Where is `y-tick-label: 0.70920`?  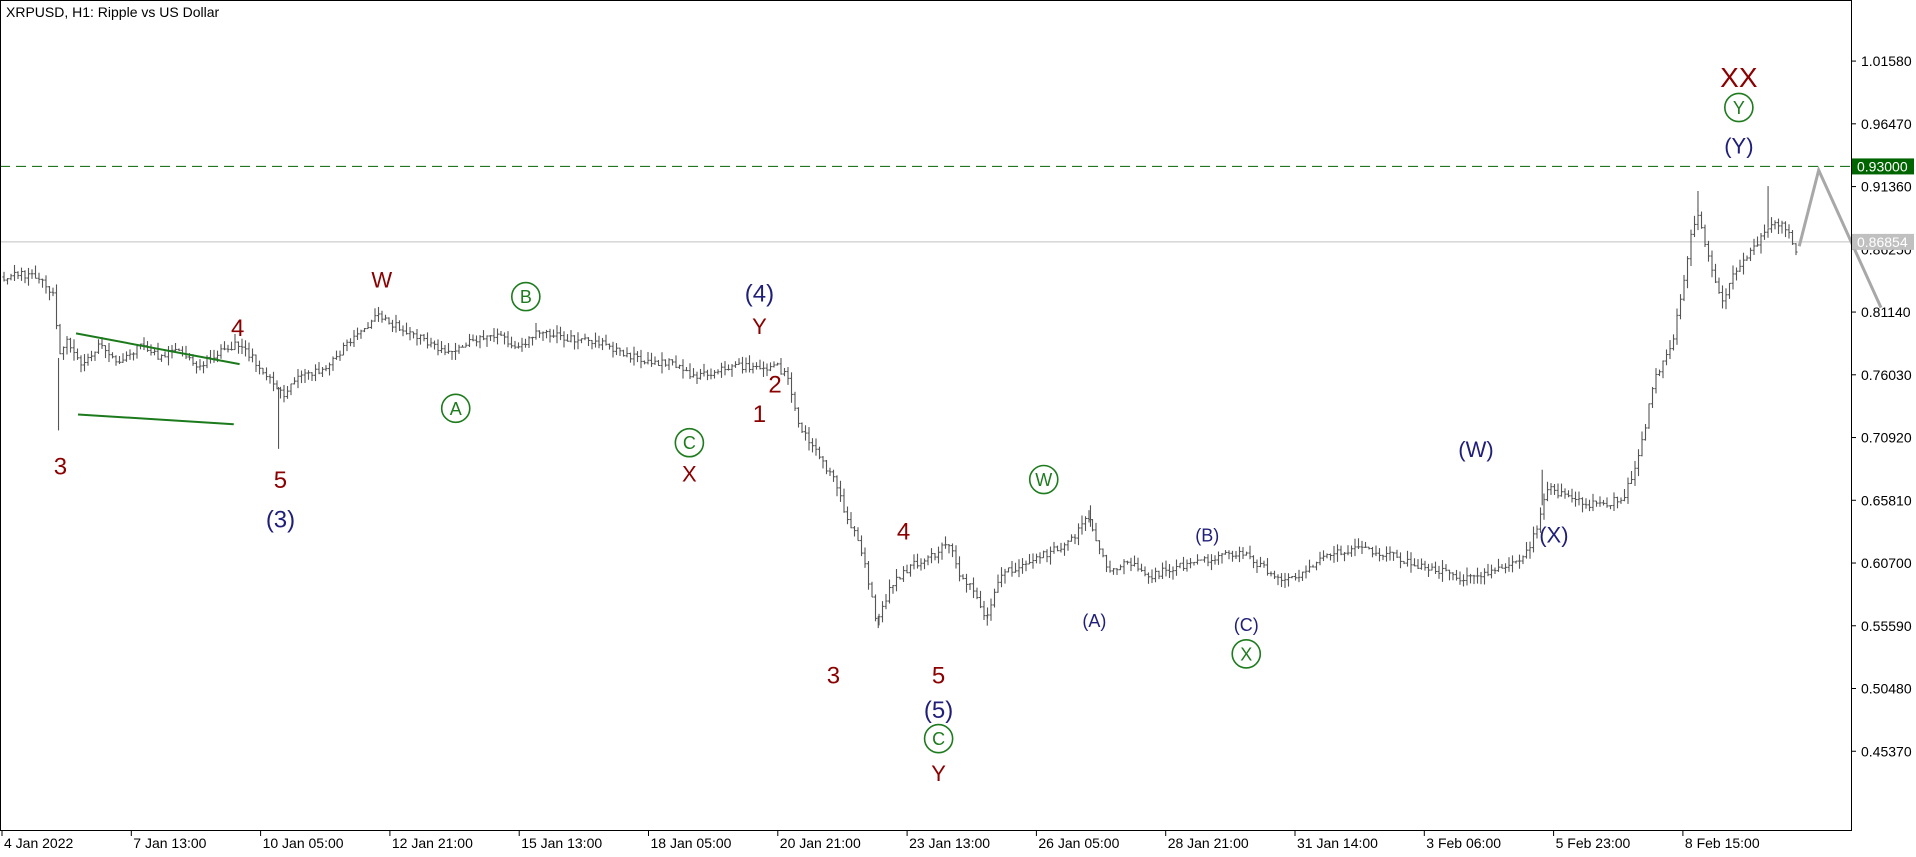
y-tick-label: 0.70920 is located at coordinates (1886, 438).